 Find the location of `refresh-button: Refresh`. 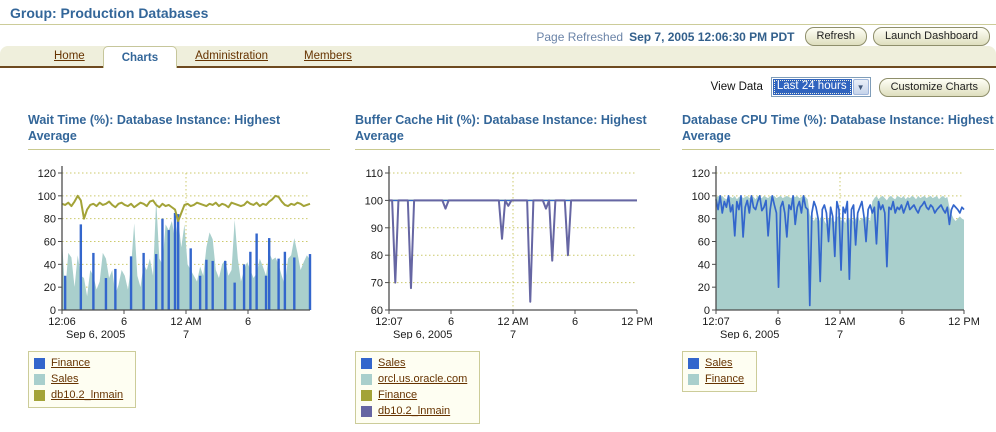

refresh-button: Refresh is located at coordinates (836, 36).